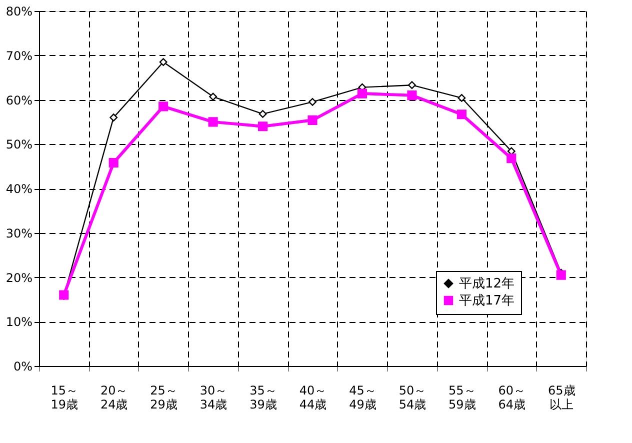 Image resolution: width=632 pixels, height=443 pixels. I want to click on x-tick-label: 50～ 54歳, so click(412, 398).